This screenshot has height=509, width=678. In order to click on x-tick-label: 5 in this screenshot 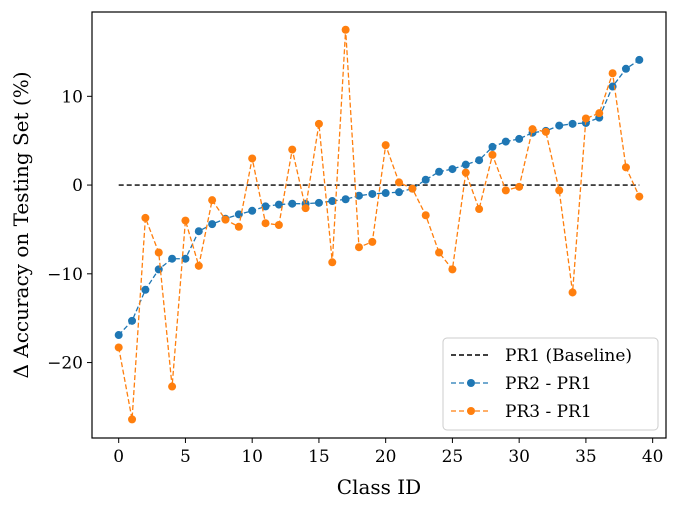, I will do `click(185, 457)`.